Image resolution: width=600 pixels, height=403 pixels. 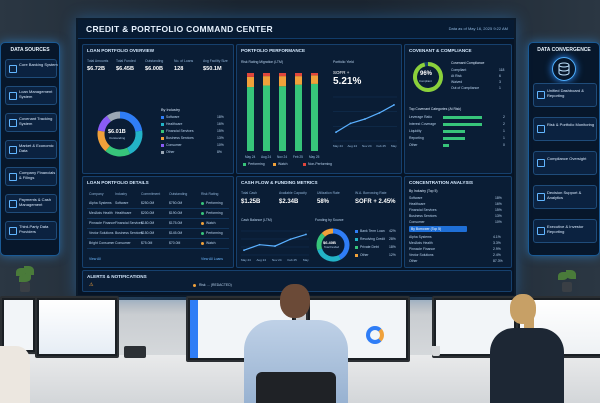 What do you see at coordinates (456, 76) in the screenshot?
I see `status-name: At Risk` at bounding box center [456, 76].